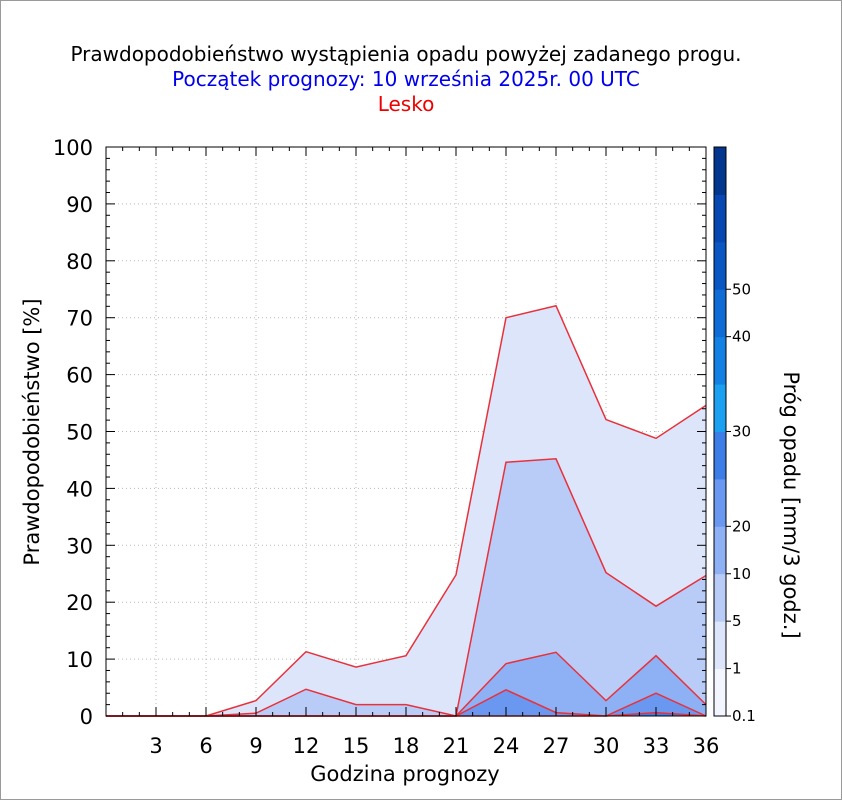  I want to click on colorbar-tick-label: 20, so click(741, 526).